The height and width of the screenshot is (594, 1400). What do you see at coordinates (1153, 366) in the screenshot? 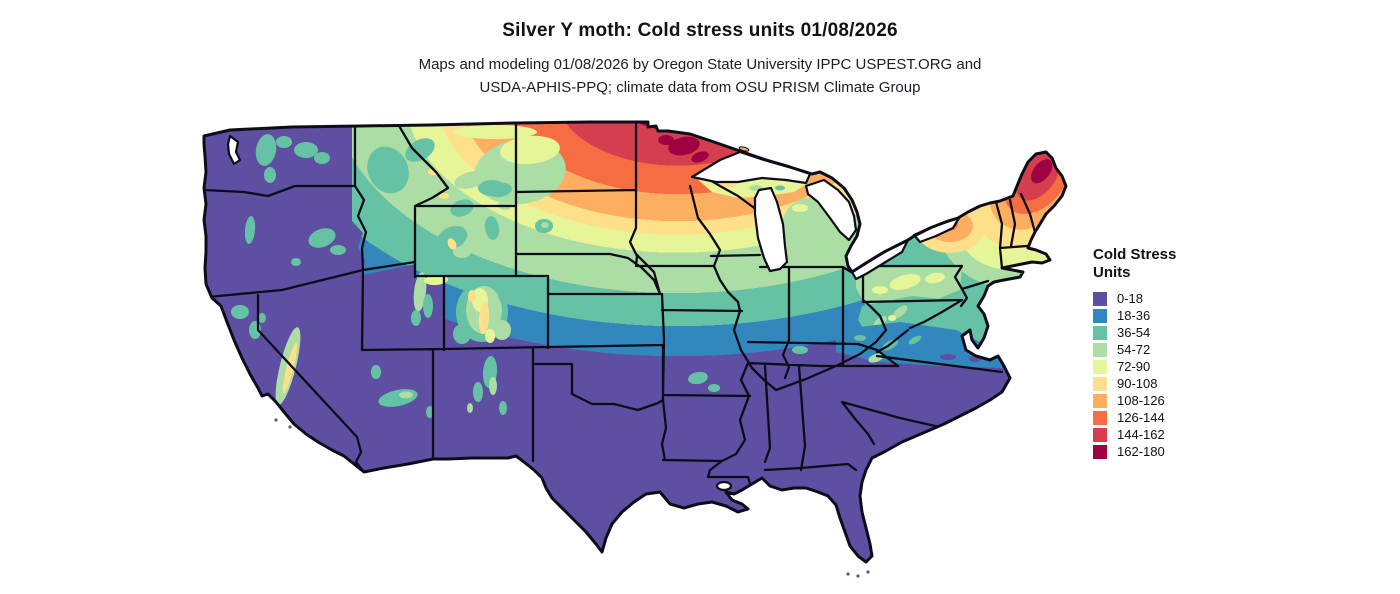
I see `legend-item: 72-90` at bounding box center [1153, 366].